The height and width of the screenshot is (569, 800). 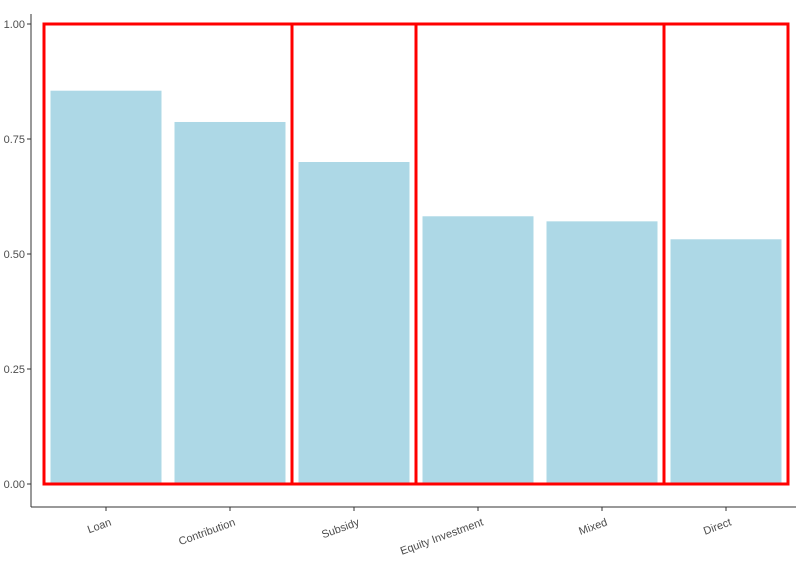 I want to click on y-tick-label: 0.00, so click(x=14, y=485).